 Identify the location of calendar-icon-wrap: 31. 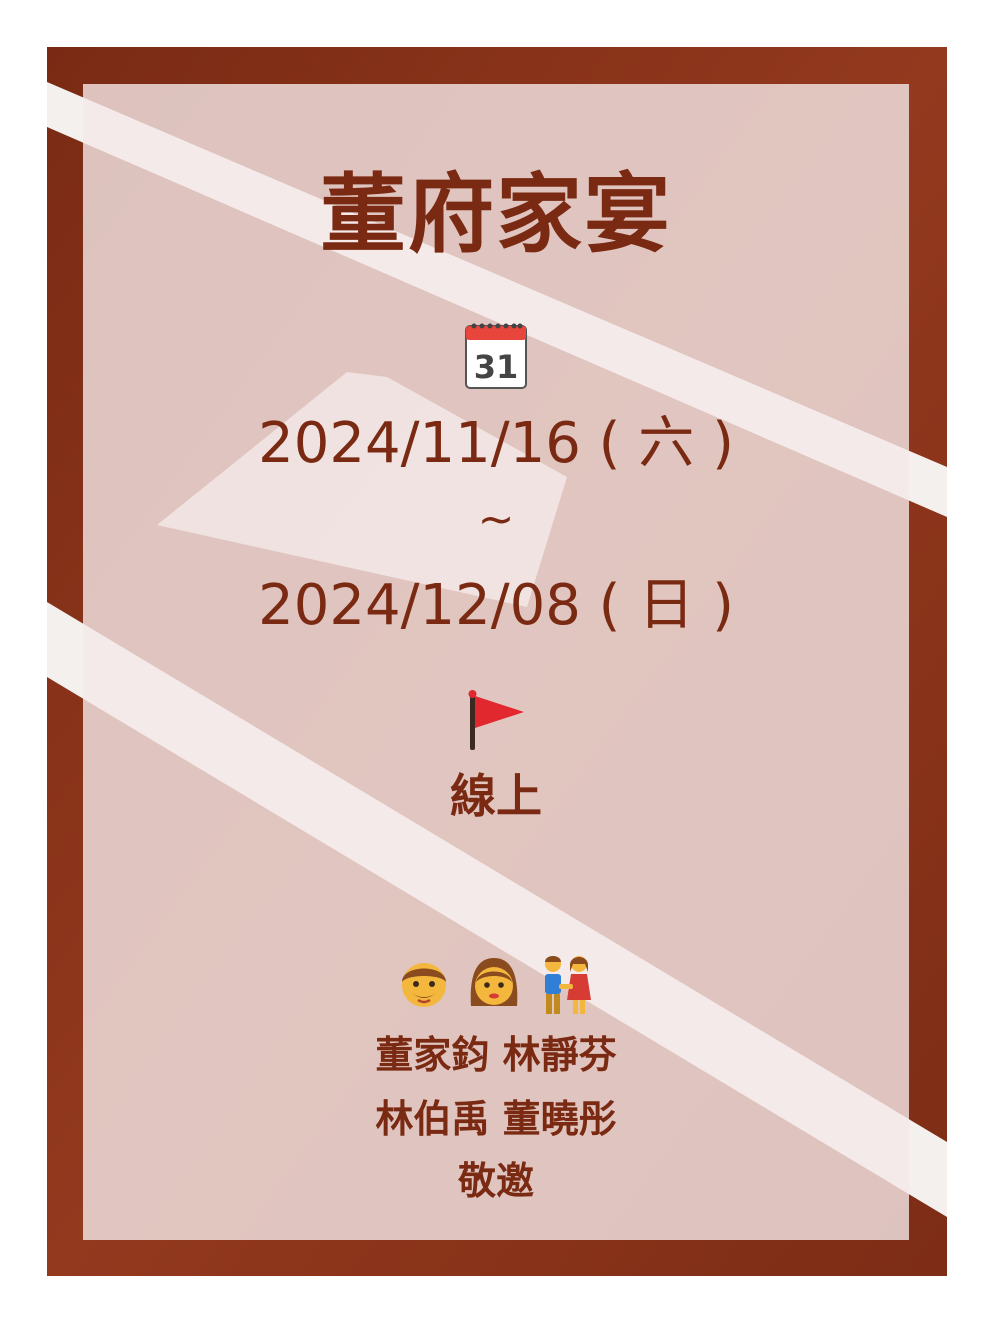
(496, 355).